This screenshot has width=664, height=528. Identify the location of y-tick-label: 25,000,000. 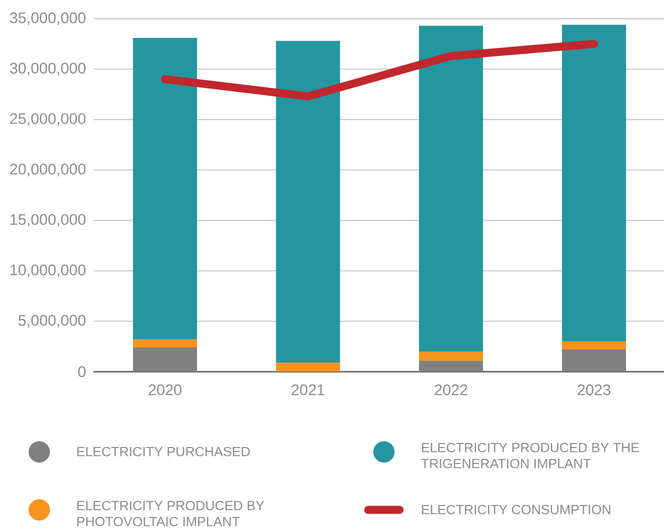
(48, 119).